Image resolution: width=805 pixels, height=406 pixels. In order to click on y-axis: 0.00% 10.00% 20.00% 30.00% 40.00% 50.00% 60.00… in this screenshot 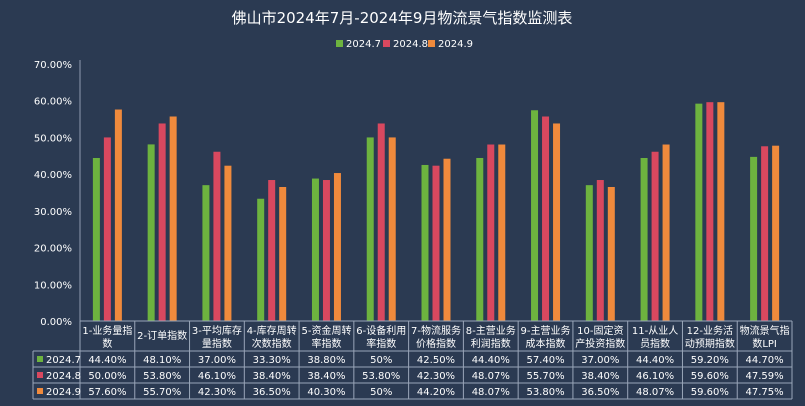, I will do `click(57, 194)`.